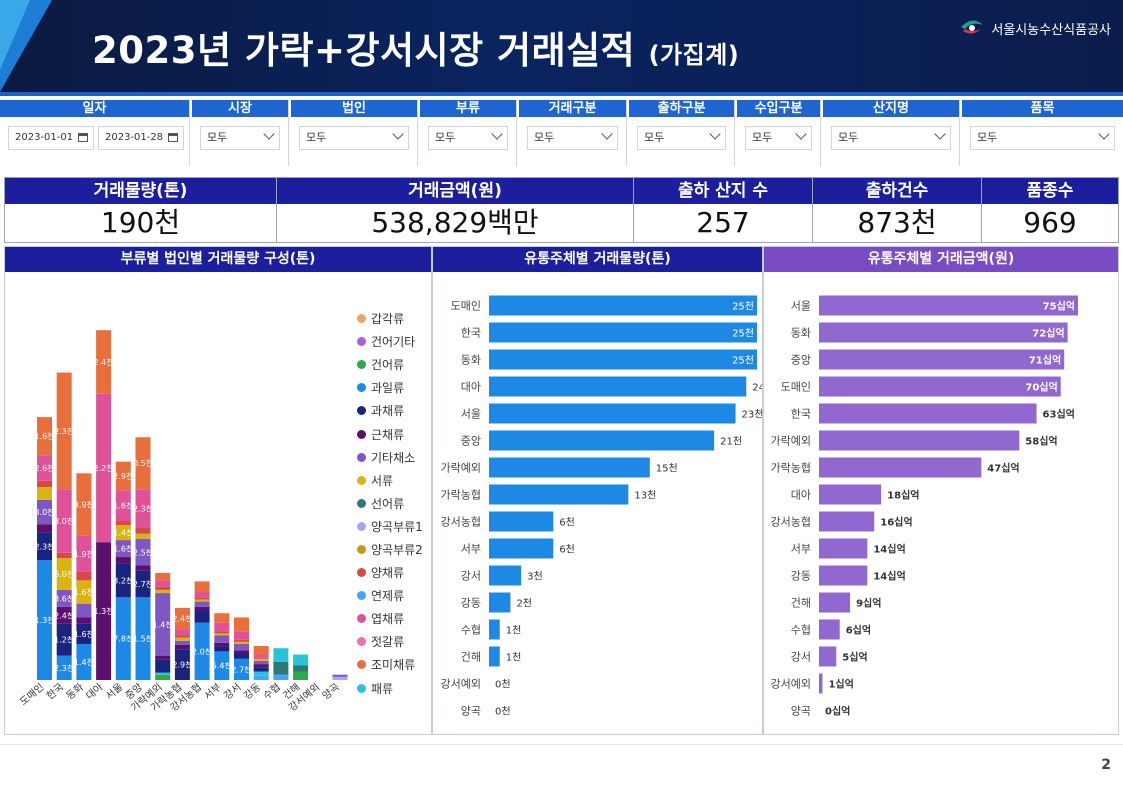 The height and width of the screenshot is (794, 1123). What do you see at coordinates (390, 318) in the screenshot?
I see `legend-item: 갑각류` at bounding box center [390, 318].